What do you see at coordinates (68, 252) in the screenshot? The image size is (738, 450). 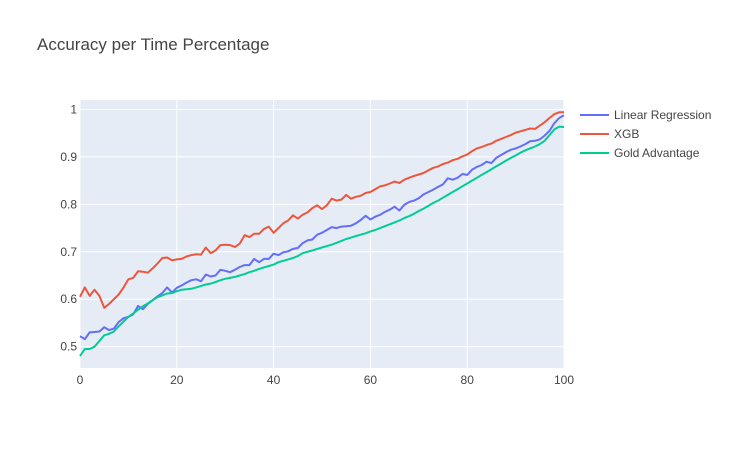 I see `y-tick-label: 0.7` at bounding box center [68, 252].